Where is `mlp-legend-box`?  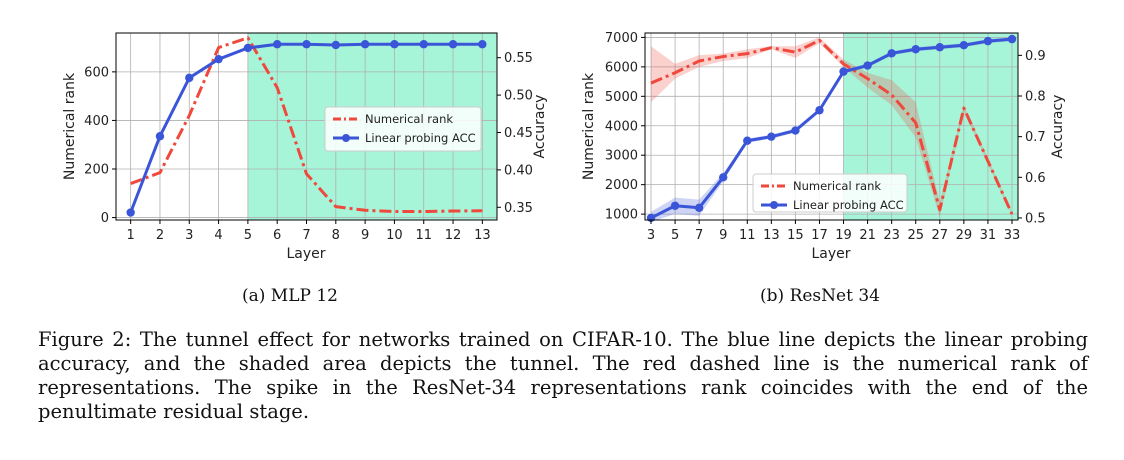
mlp-legend-box is located at coordinates (403, 129).